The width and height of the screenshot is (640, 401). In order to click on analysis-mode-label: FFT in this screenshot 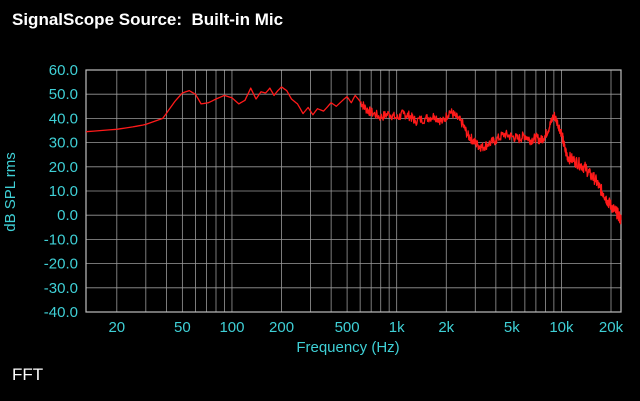, I will do `click(28, 374)`.